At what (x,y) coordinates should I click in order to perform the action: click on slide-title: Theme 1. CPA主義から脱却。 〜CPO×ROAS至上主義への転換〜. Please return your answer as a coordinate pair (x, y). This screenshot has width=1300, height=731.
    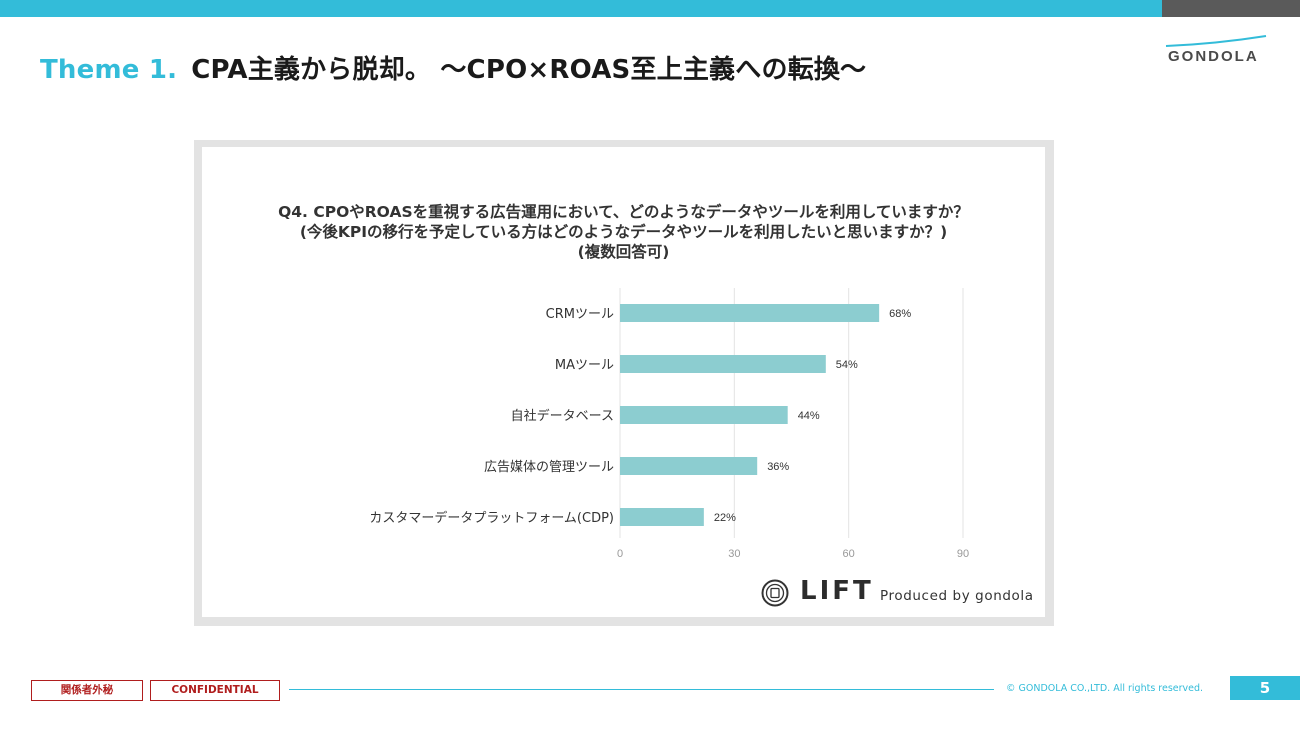
    Looking at the image, I should click on (453, 67).